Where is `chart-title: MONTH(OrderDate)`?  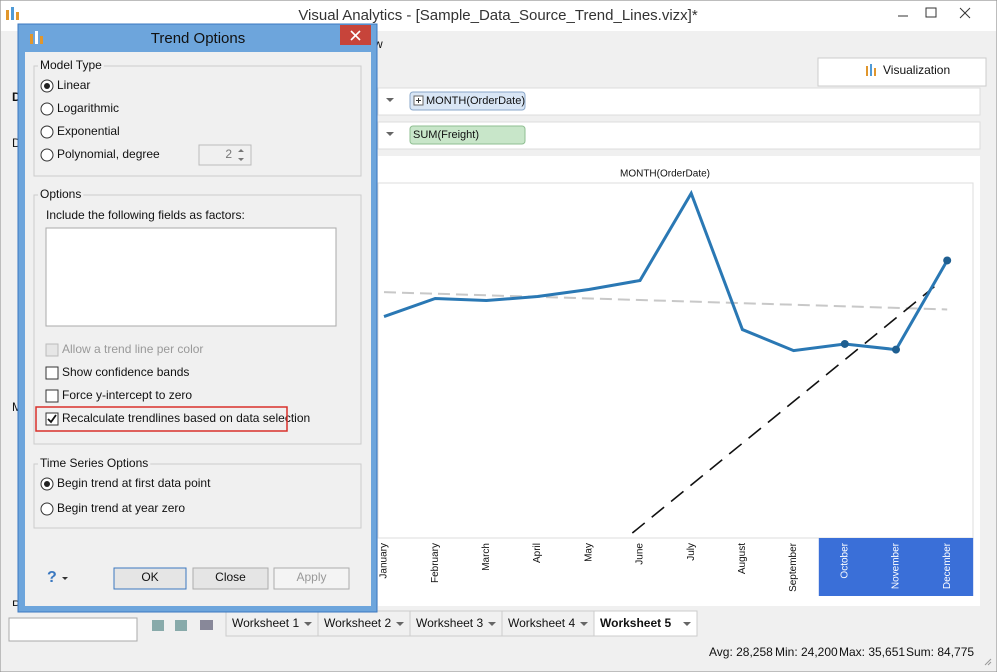
chart-title: MONTH(OrderDate) is located at coordinates (665, 174).